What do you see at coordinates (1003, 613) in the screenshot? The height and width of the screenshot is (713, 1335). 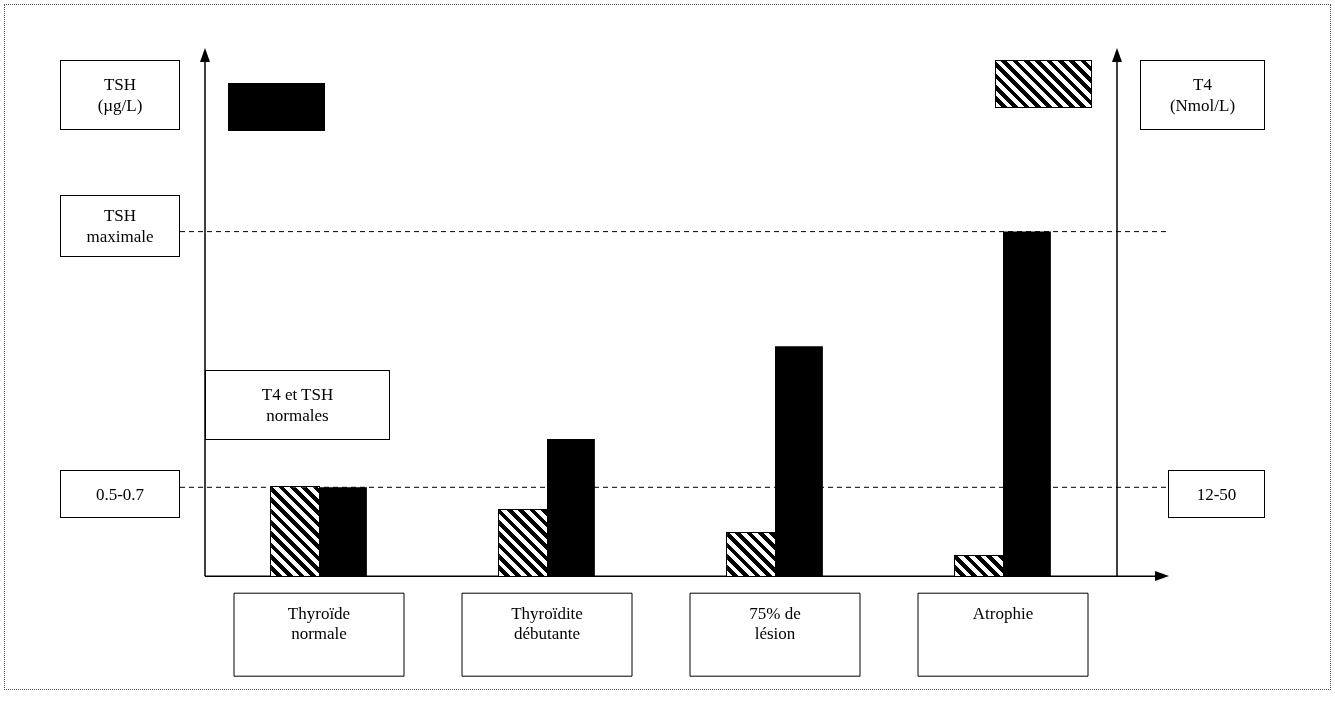 I see `x-tick-label: Atrophie` at bounding box center [1003, 613].